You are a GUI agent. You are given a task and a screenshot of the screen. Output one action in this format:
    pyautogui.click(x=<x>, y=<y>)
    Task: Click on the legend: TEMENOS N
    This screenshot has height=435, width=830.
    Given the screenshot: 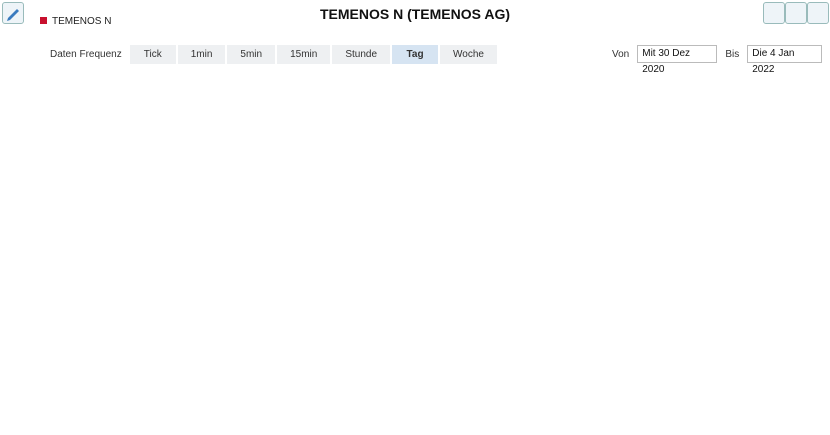 What is the action you would take?
    pyautogui.click(x=75, y=21)
    